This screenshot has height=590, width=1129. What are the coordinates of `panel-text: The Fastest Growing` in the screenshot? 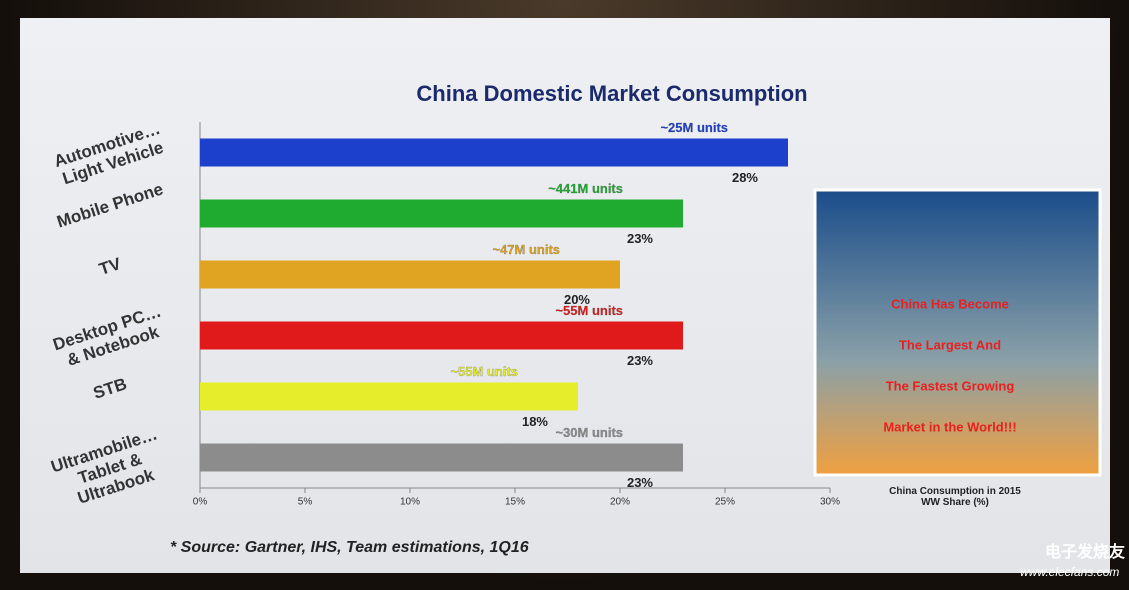 It's located at (950, 385).